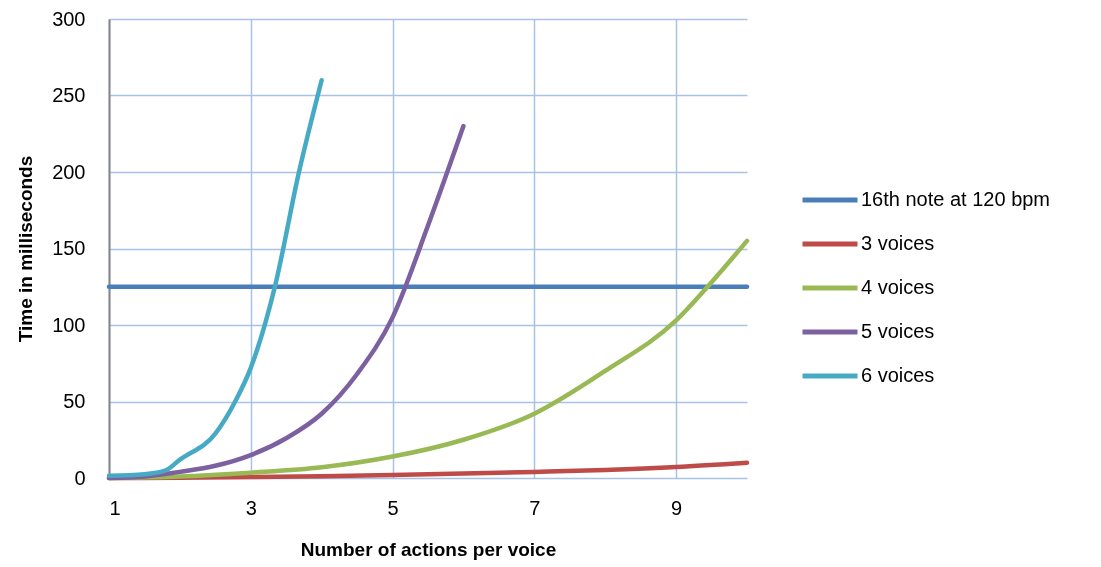 This screenshot has width=1101, height=567. What do you see at coordinates (898, 331) in the screenshot?
I see `legend-label: 5 voices` at bounding box center [898, 331].